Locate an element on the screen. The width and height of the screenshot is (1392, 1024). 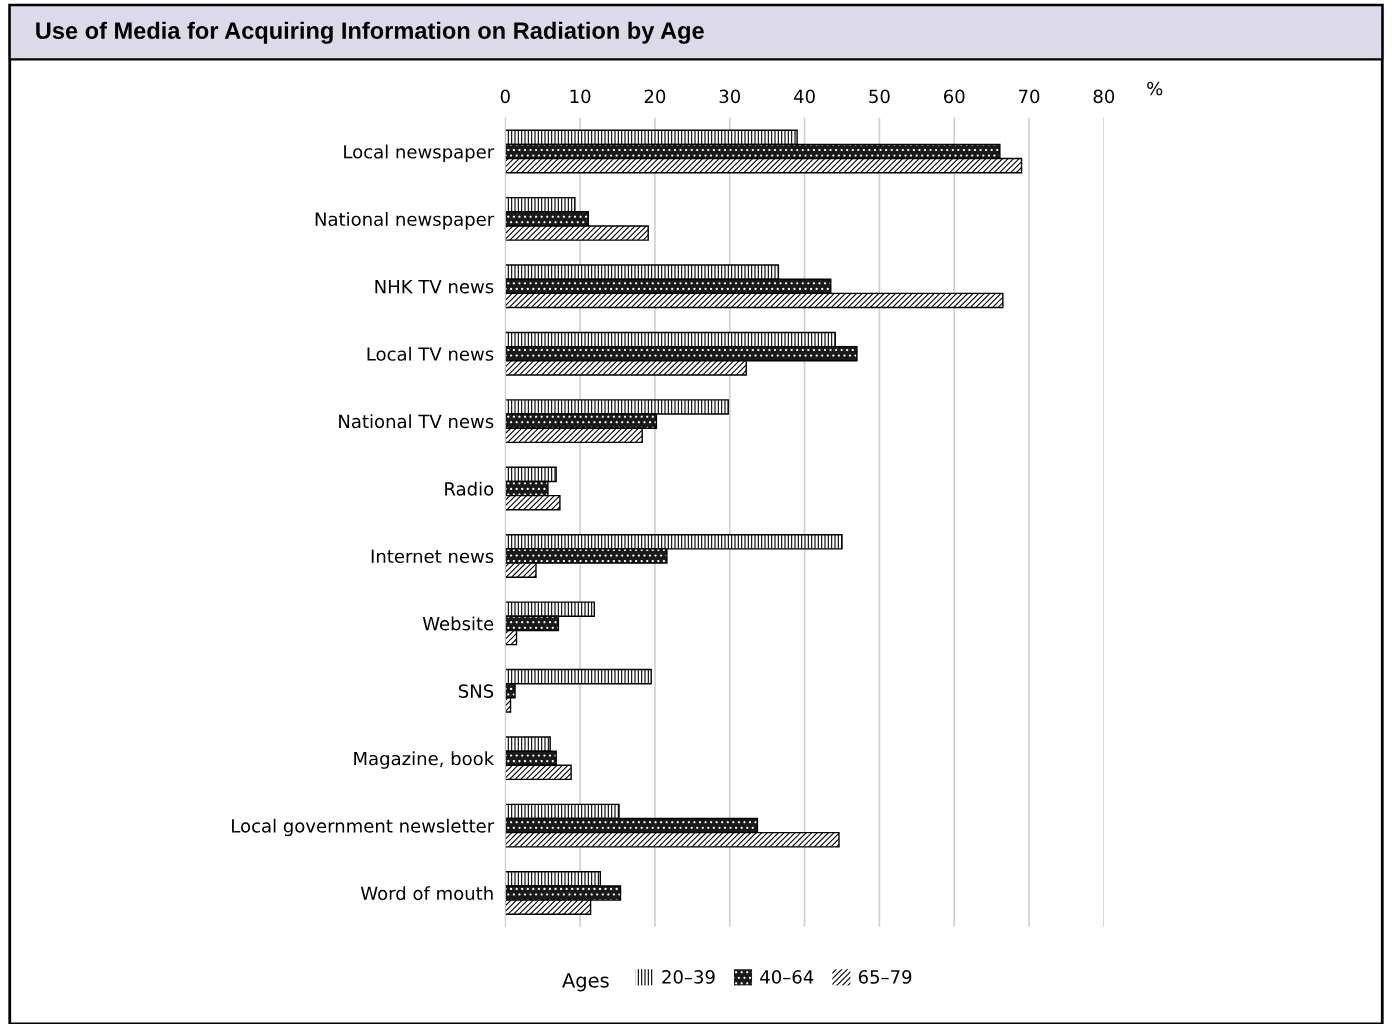
x-tick-label: 80 is located at coordinates (1104, 96).